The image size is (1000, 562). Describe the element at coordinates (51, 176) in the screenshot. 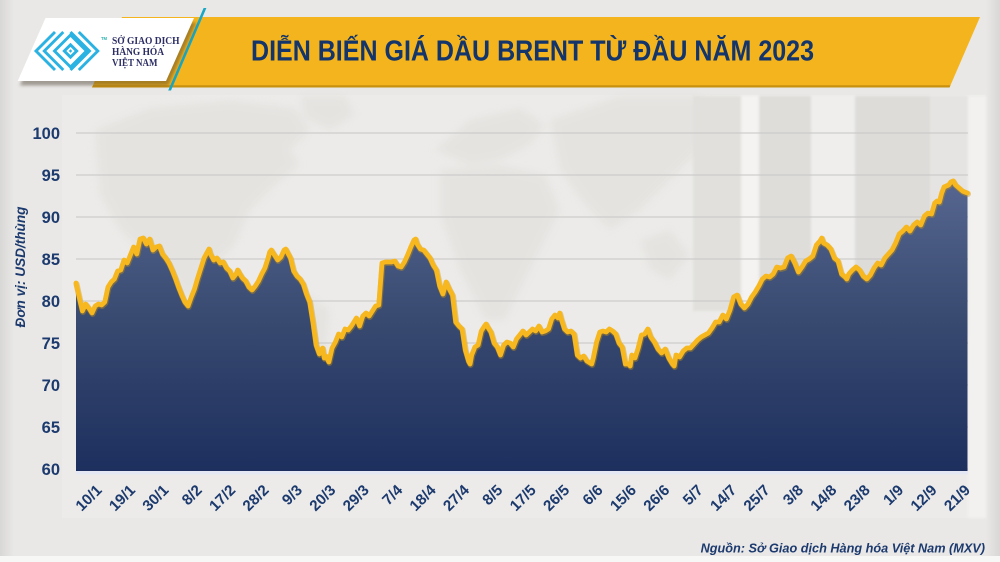

I see `svg-text: 95` at that location.